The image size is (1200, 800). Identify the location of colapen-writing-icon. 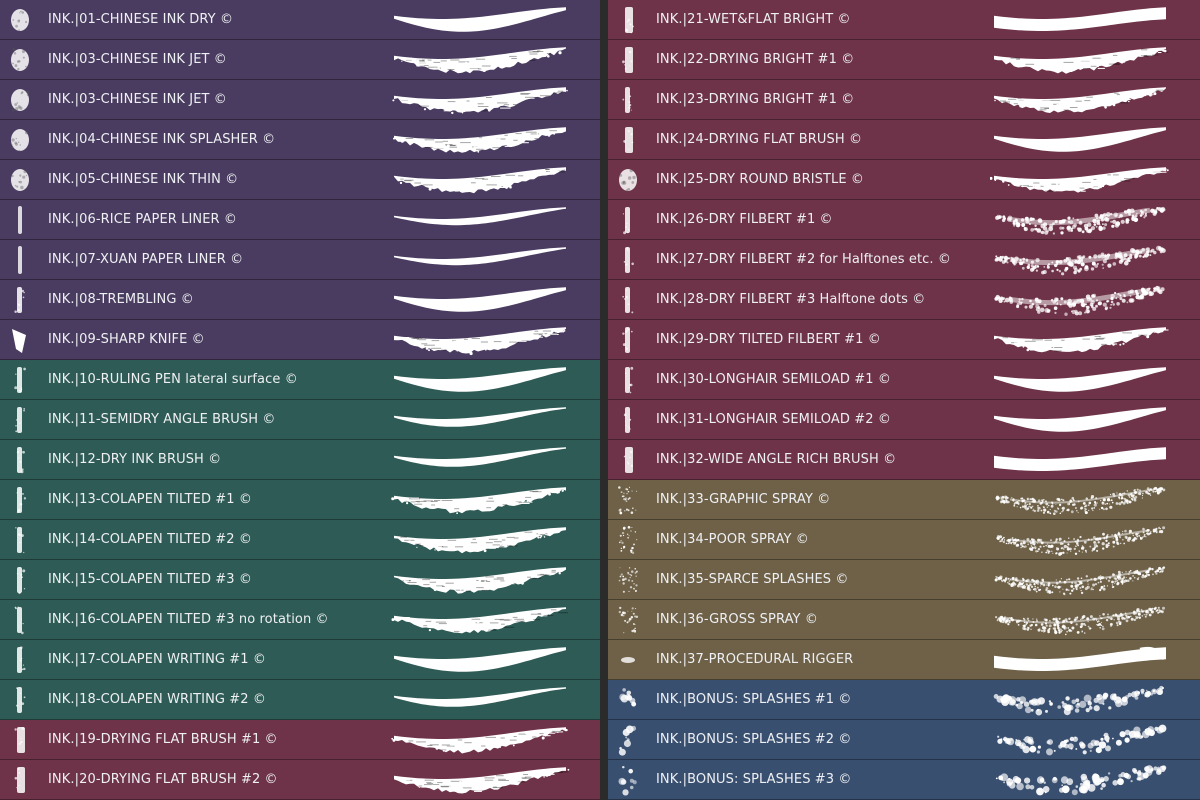
(20, 699).